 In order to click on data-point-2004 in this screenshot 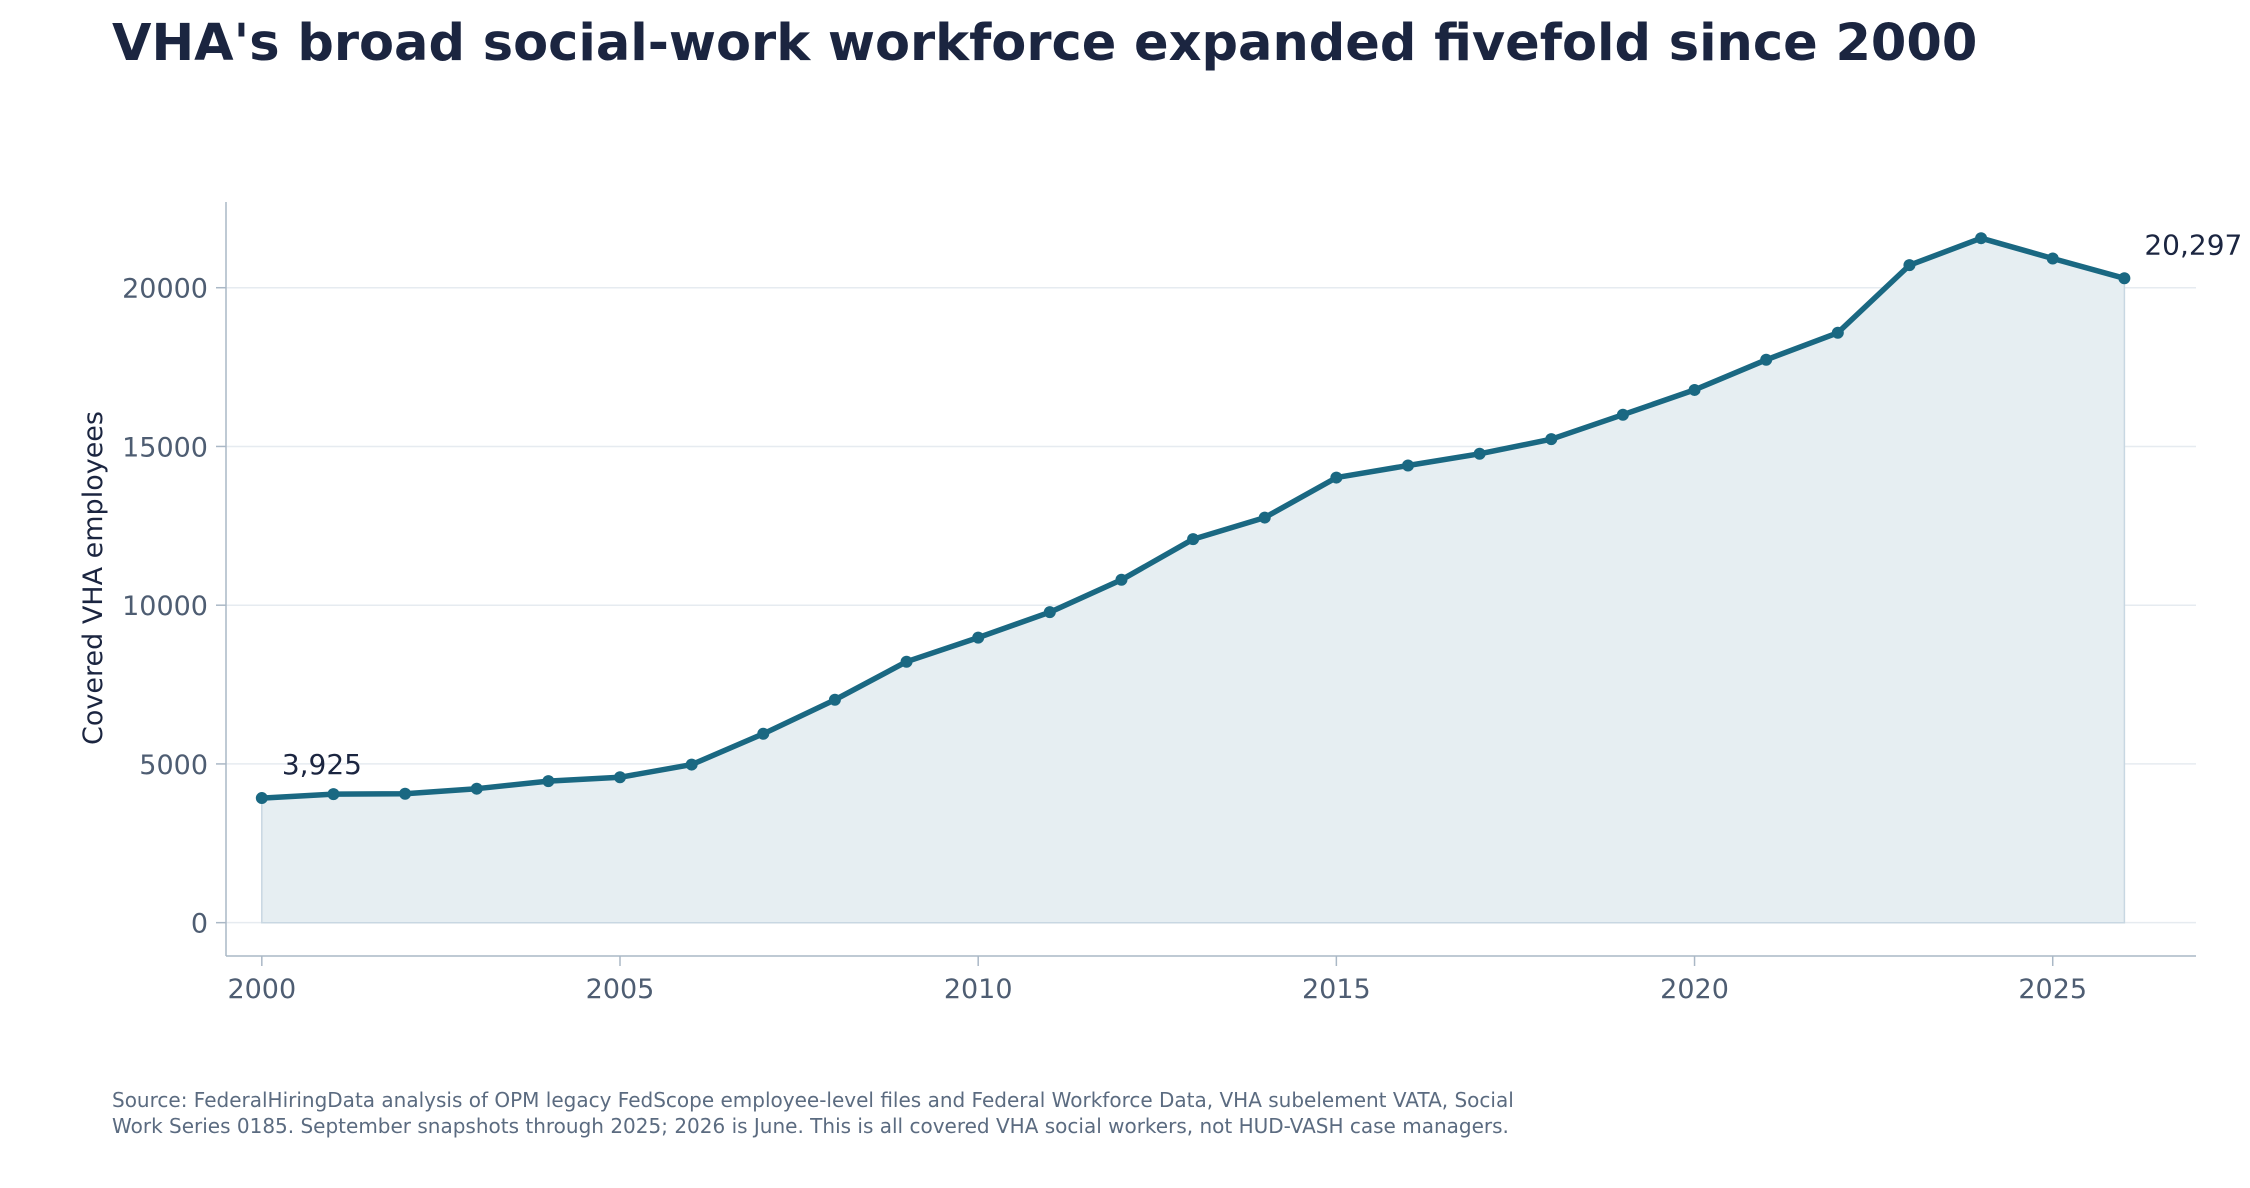, I will do `click(548, 781)`.